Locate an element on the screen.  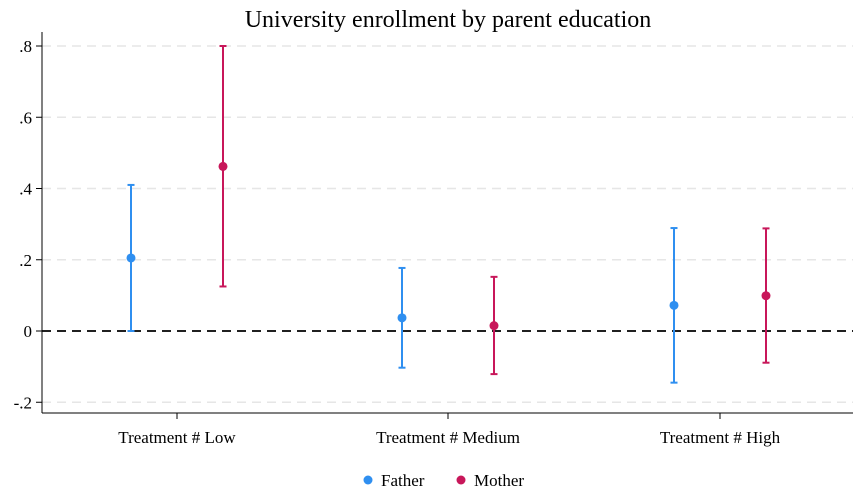
y-tick-label: -.2 is located at coordinates (23, 402).